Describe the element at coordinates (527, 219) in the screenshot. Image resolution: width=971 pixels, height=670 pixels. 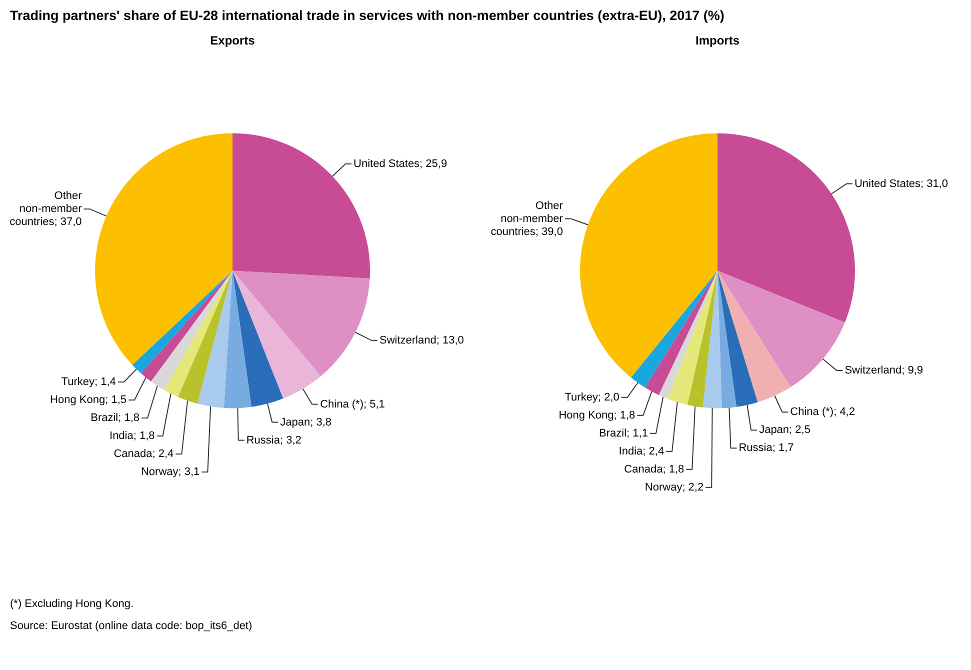
I see `slice-label: Other non-member countries; 39,0` at that location.